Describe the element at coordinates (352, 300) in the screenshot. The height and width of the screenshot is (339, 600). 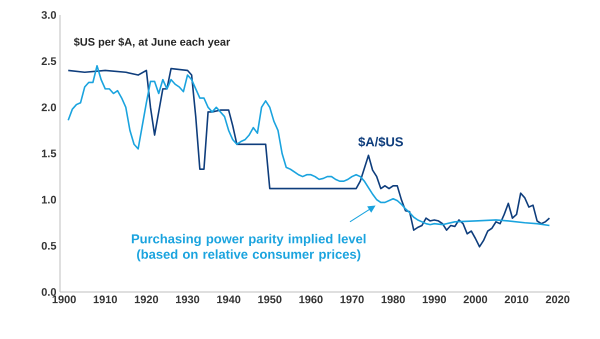
I see `x-tick-label: 1970` at that location.